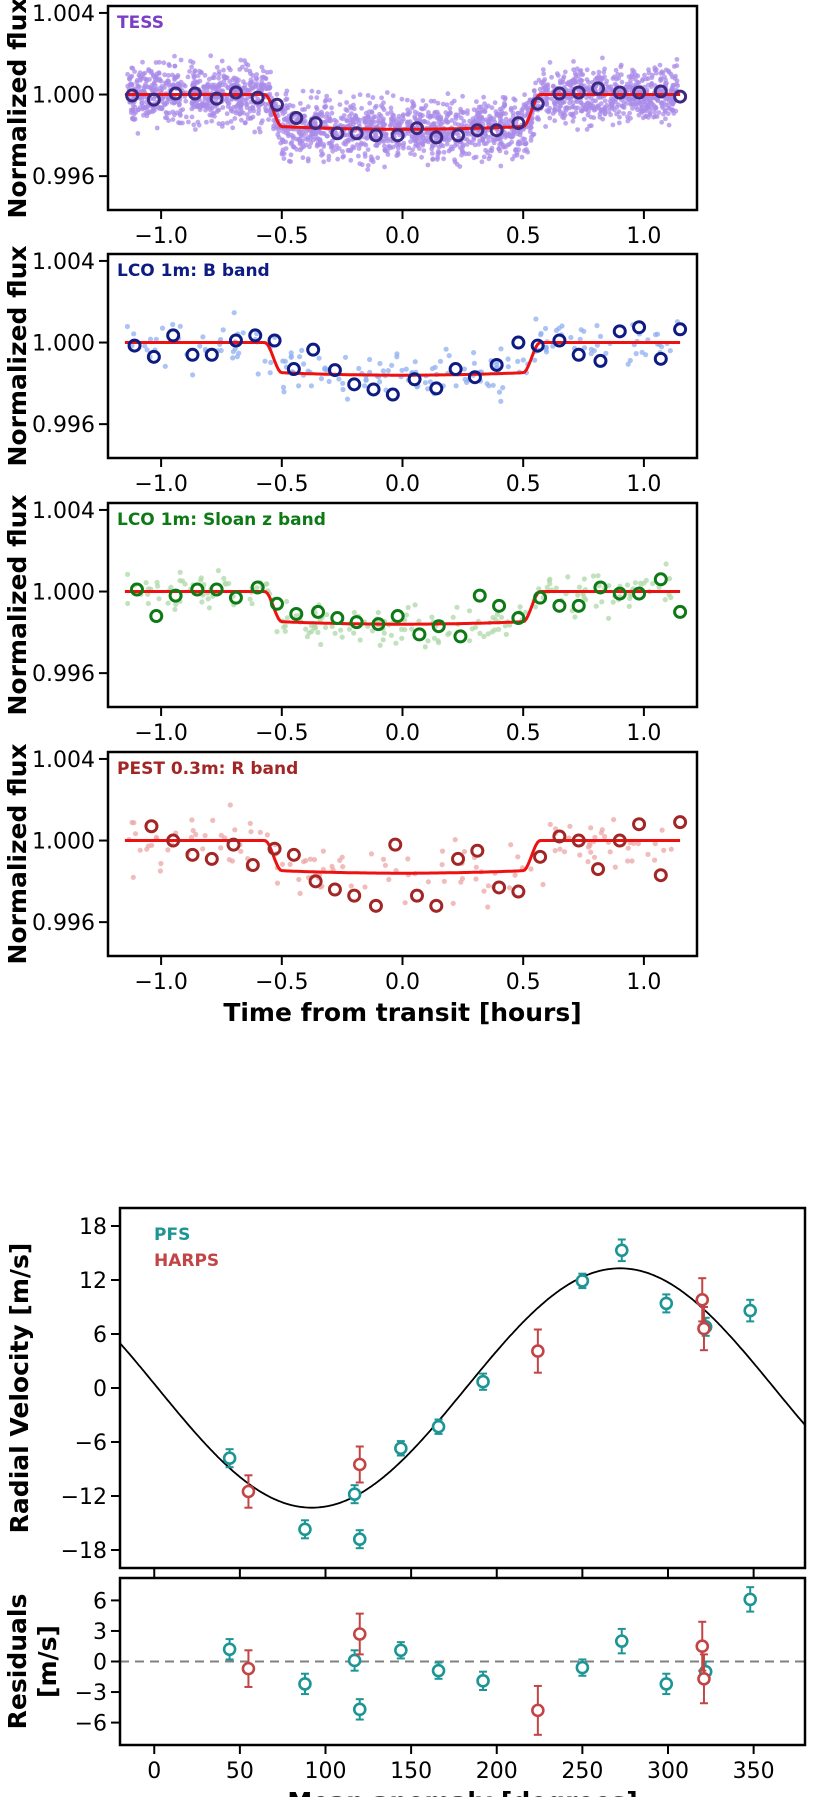  Describe the element at coordinates (91, 1443) in the screenshot. I see `y-tick-label: −6` at that location.